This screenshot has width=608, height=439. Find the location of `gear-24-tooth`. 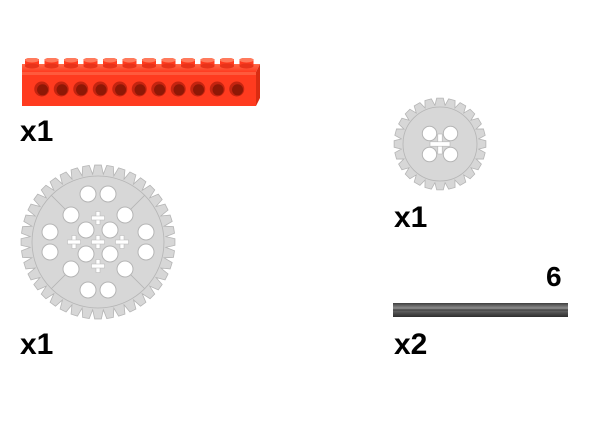

gear-24-tooth is located at coordinates (440, 144).